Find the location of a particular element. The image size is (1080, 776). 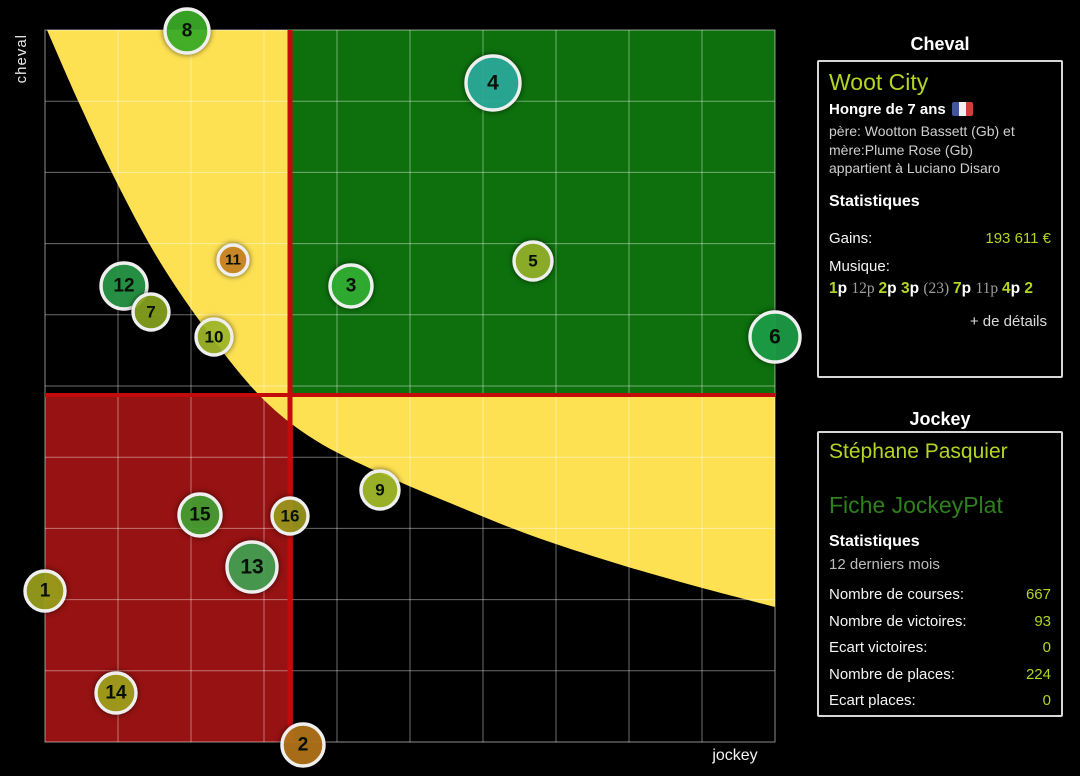

bubble-label: 3 is located at coordinates (351, 286).